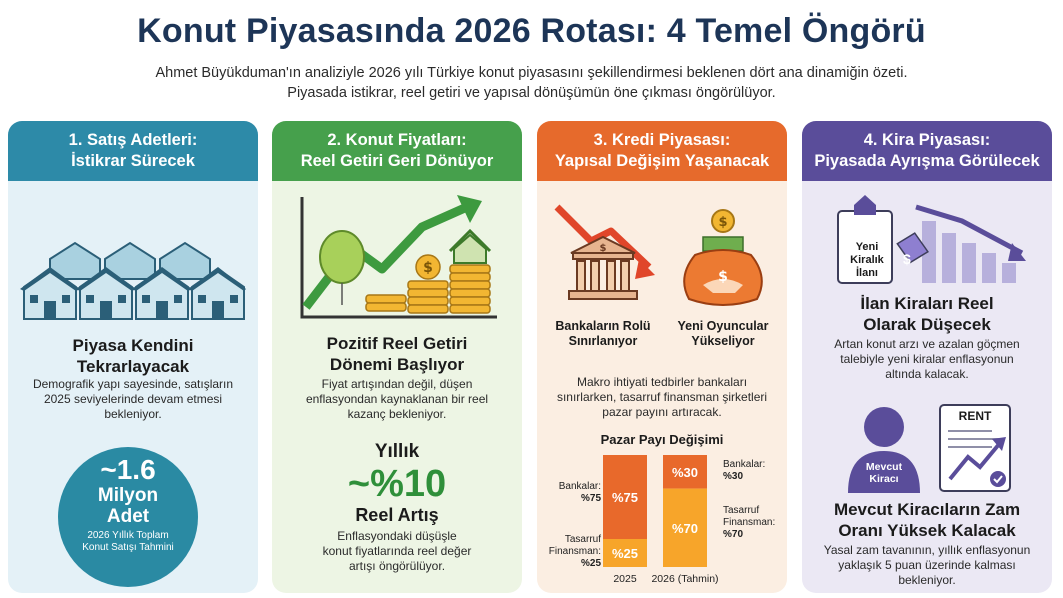 This screenshot has width=1063, height=598. Describe the element at coordinates (397, 452) in the screenshot. I see `stat-label: Yıllık` at that location.